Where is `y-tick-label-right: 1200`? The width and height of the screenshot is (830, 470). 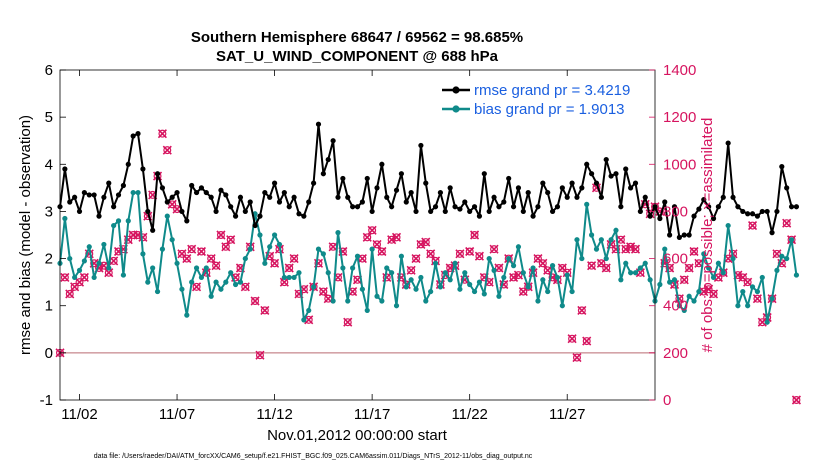
y-tick-label-right: 1200 is located at coordinates (679, 117).